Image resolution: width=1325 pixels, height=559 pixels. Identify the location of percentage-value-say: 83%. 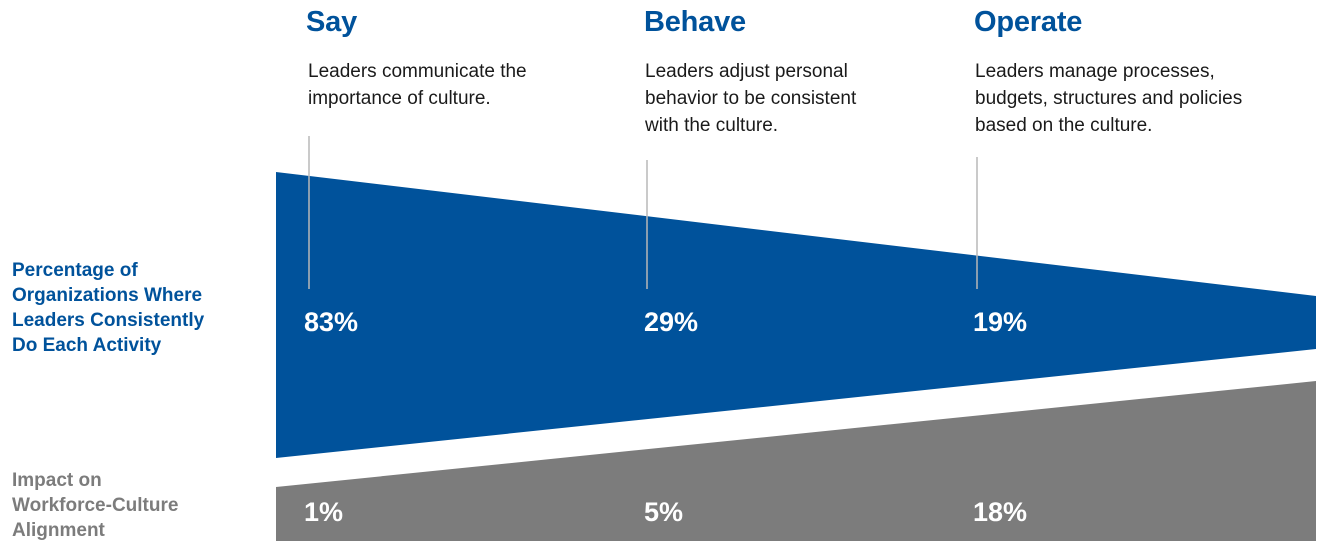
(331, 322).